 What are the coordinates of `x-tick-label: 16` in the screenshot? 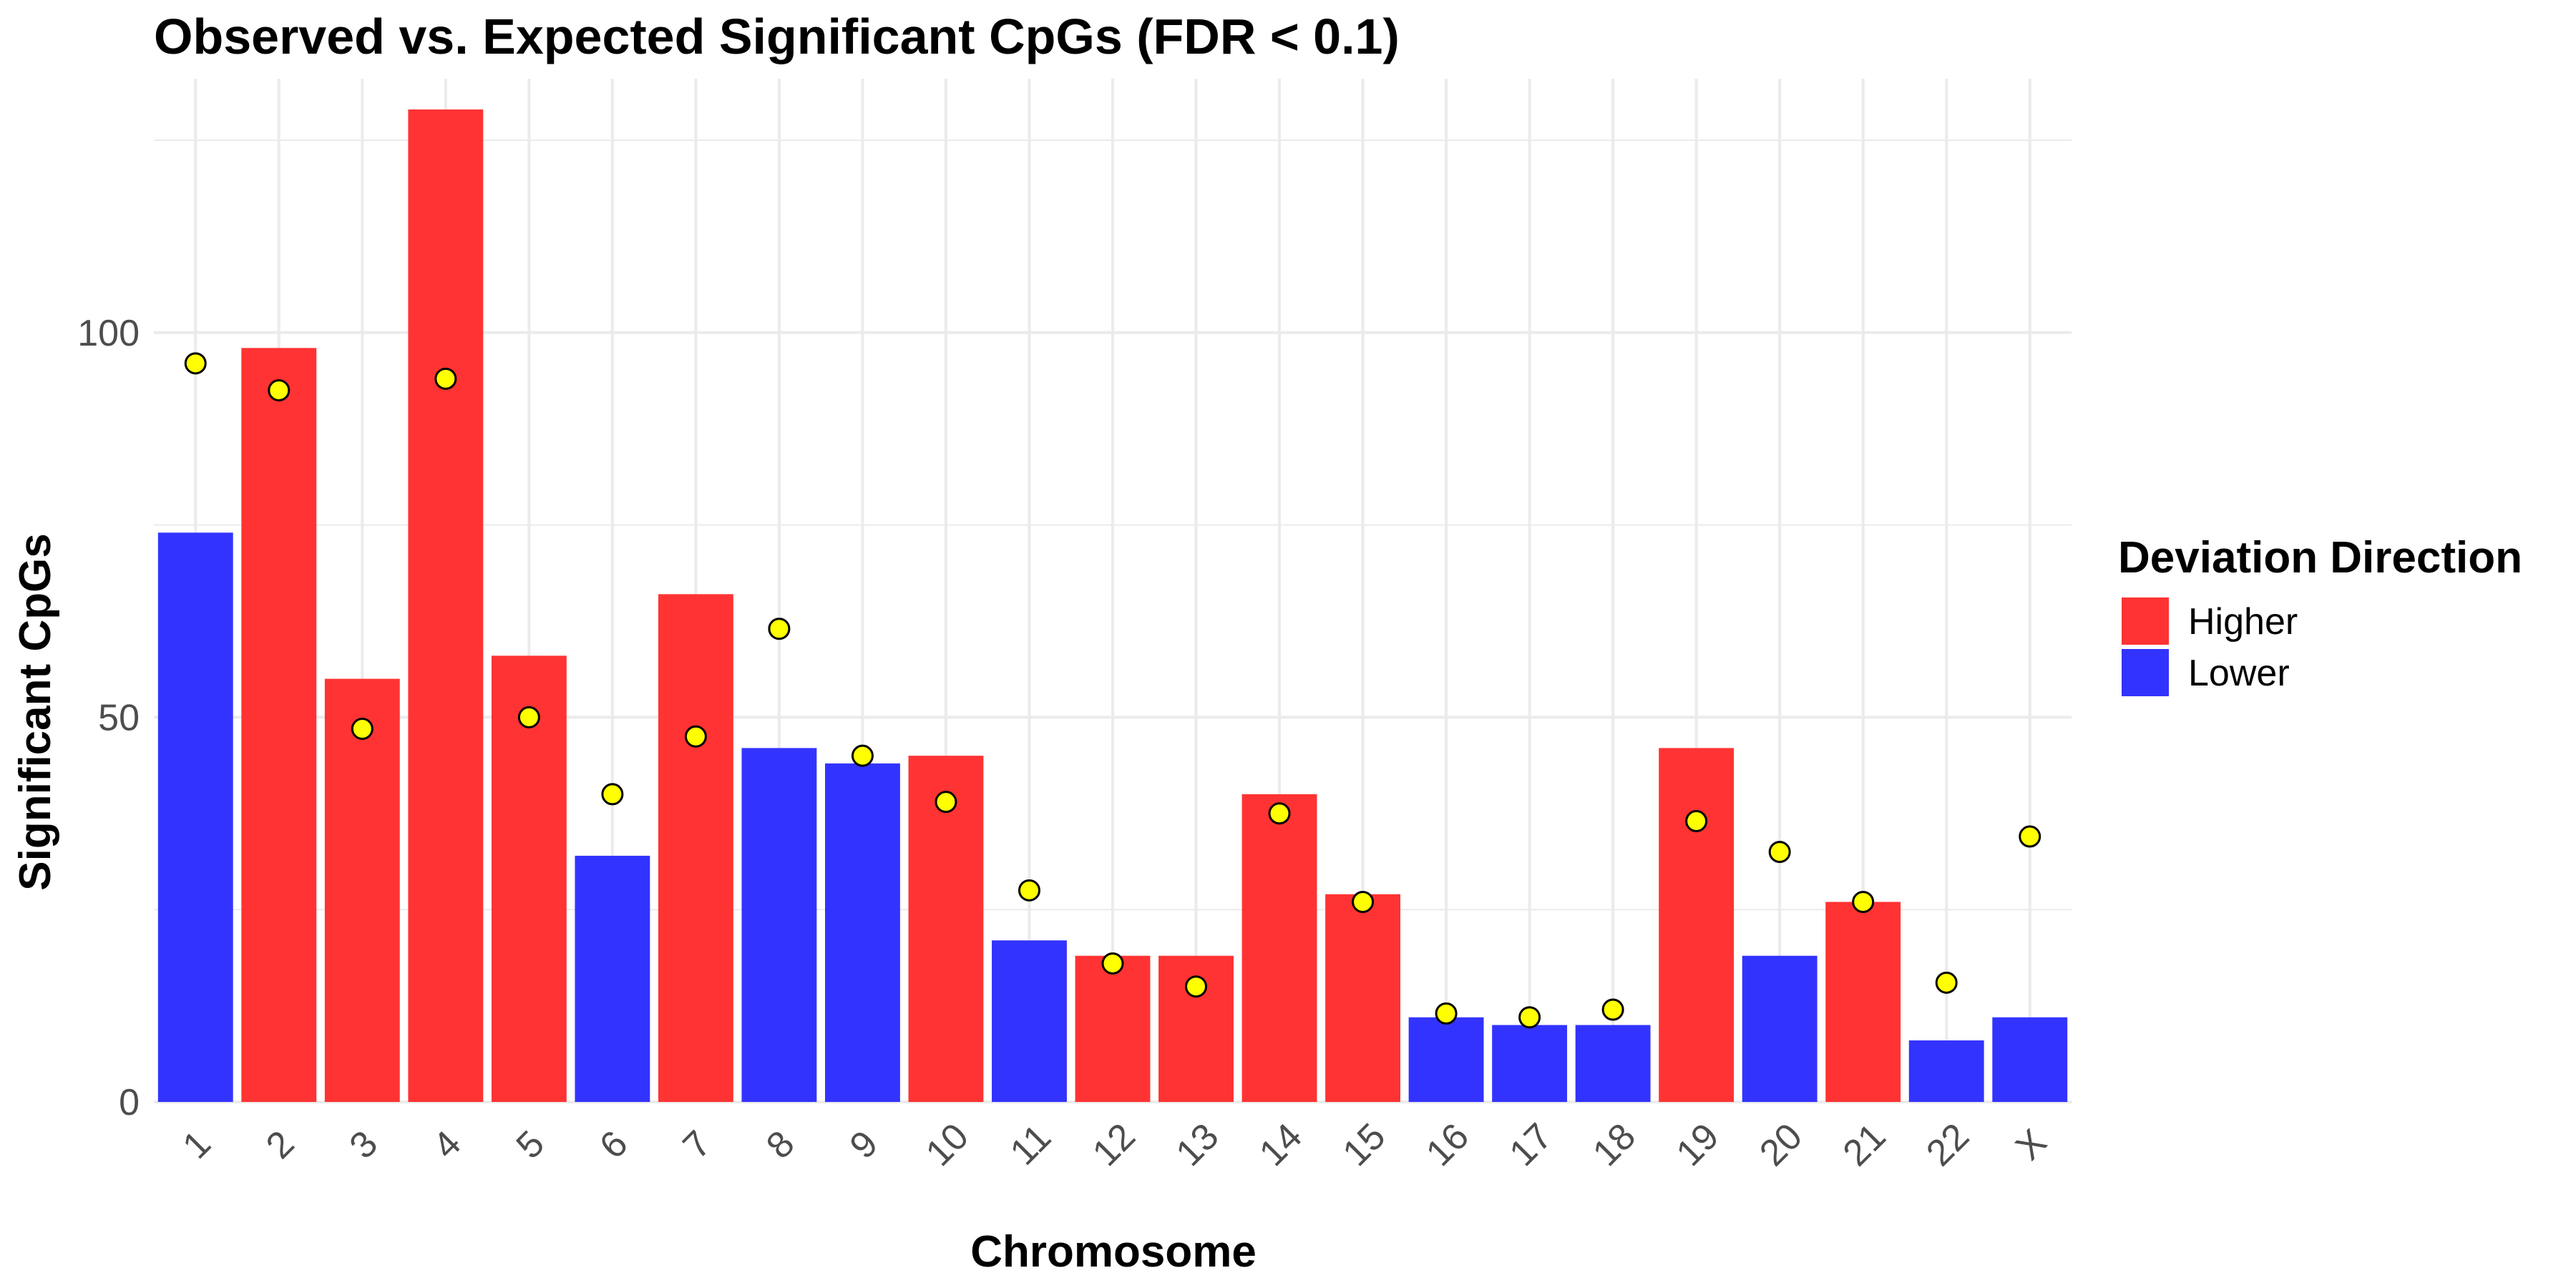 It's located at (1447, 1145).